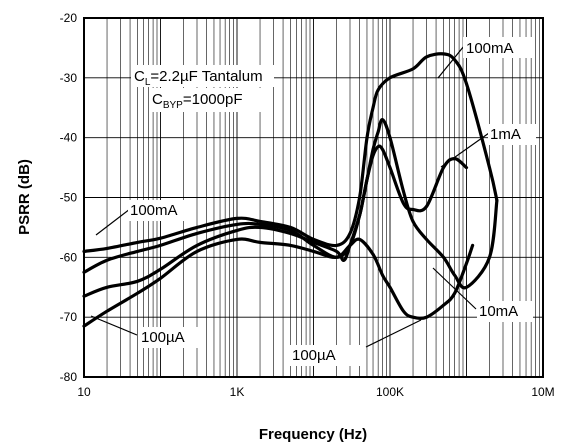 Image resolution: width=562 pixels, height=447 pixels. Describe the element at coordinates (505, 134) in the screenshot. I see `svg-text: 1mA` at that location.